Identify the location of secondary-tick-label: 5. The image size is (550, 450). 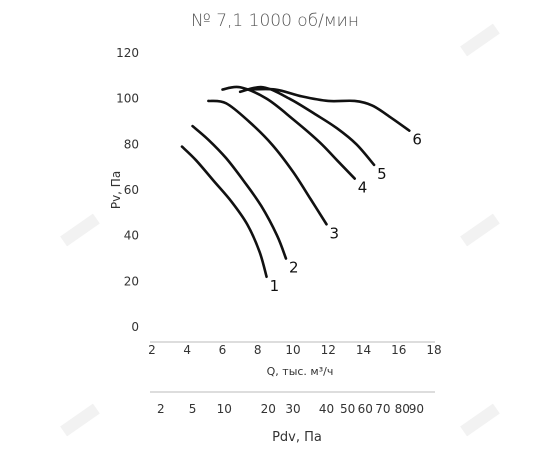
(193, 409).